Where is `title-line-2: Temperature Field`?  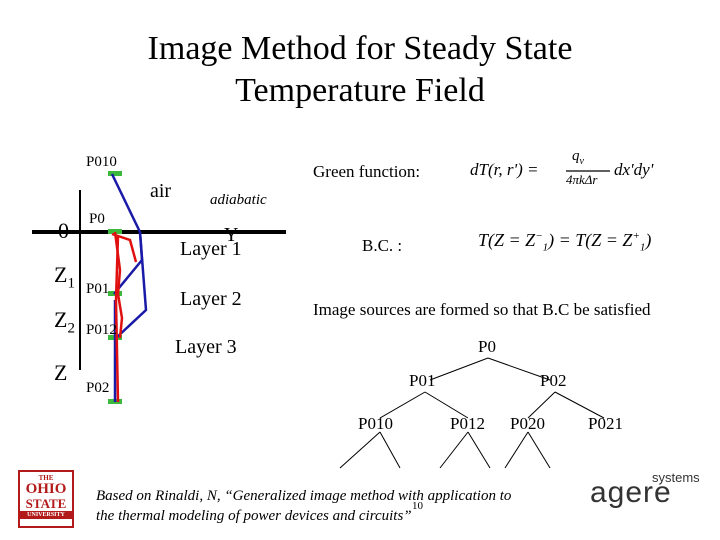 title-line-2: Temperature Field is located at coordinates (360, 90).